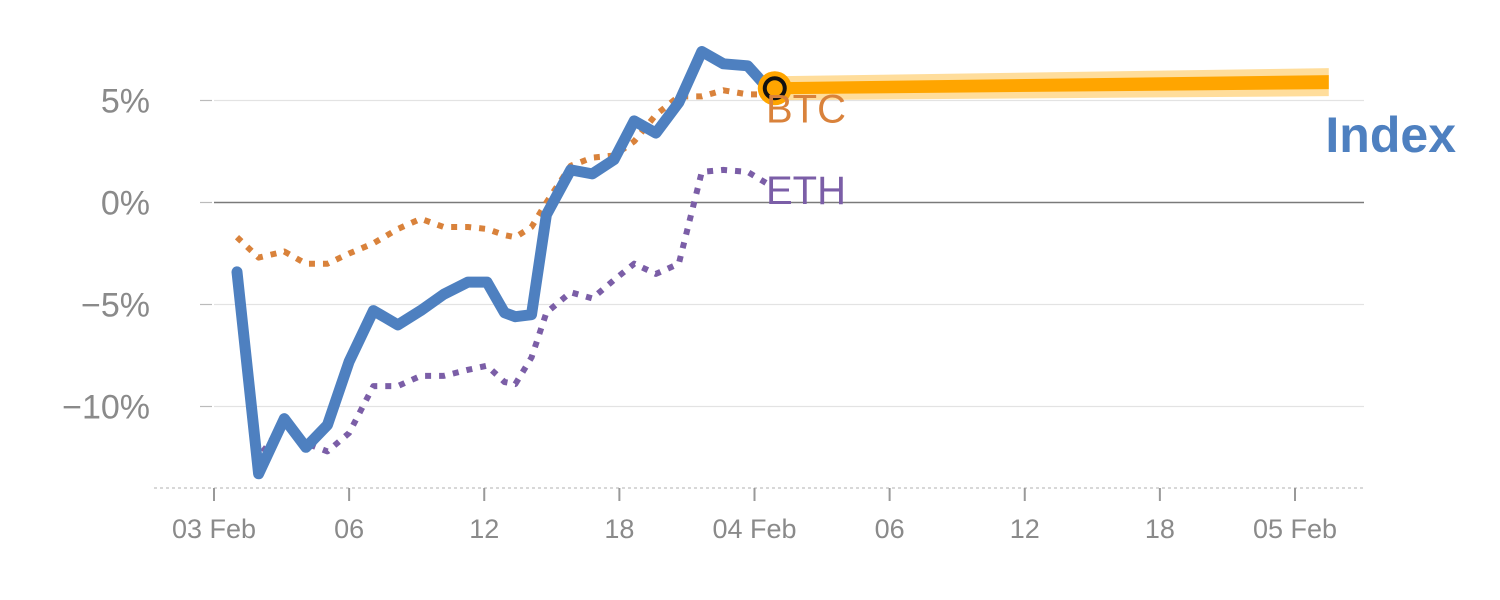 The height and width of the screenshot is (600, 1500). I want to click on highlight-band, so click(1043, 87).